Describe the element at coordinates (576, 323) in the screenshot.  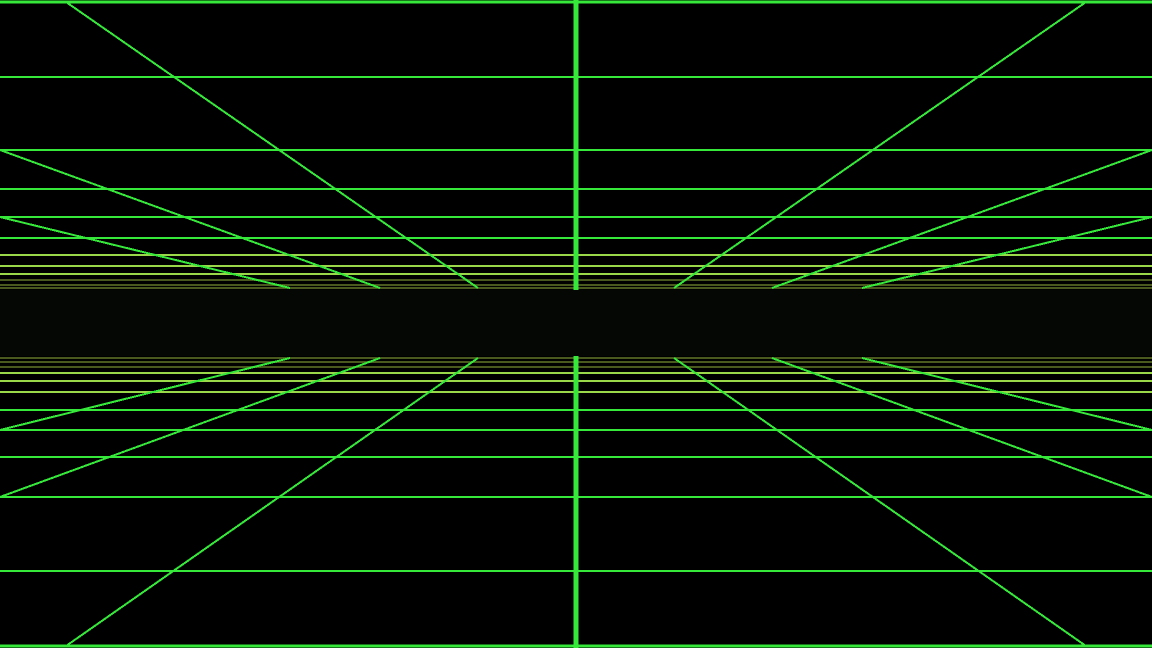
I see `horizon-band` at that location.